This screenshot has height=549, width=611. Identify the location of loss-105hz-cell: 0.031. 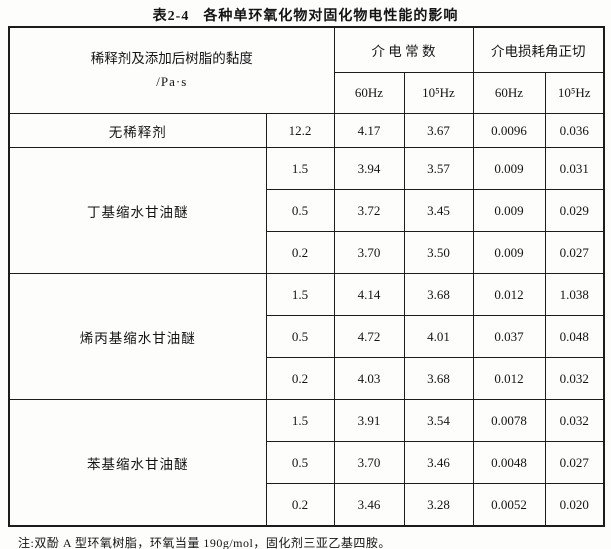
(574, 168).